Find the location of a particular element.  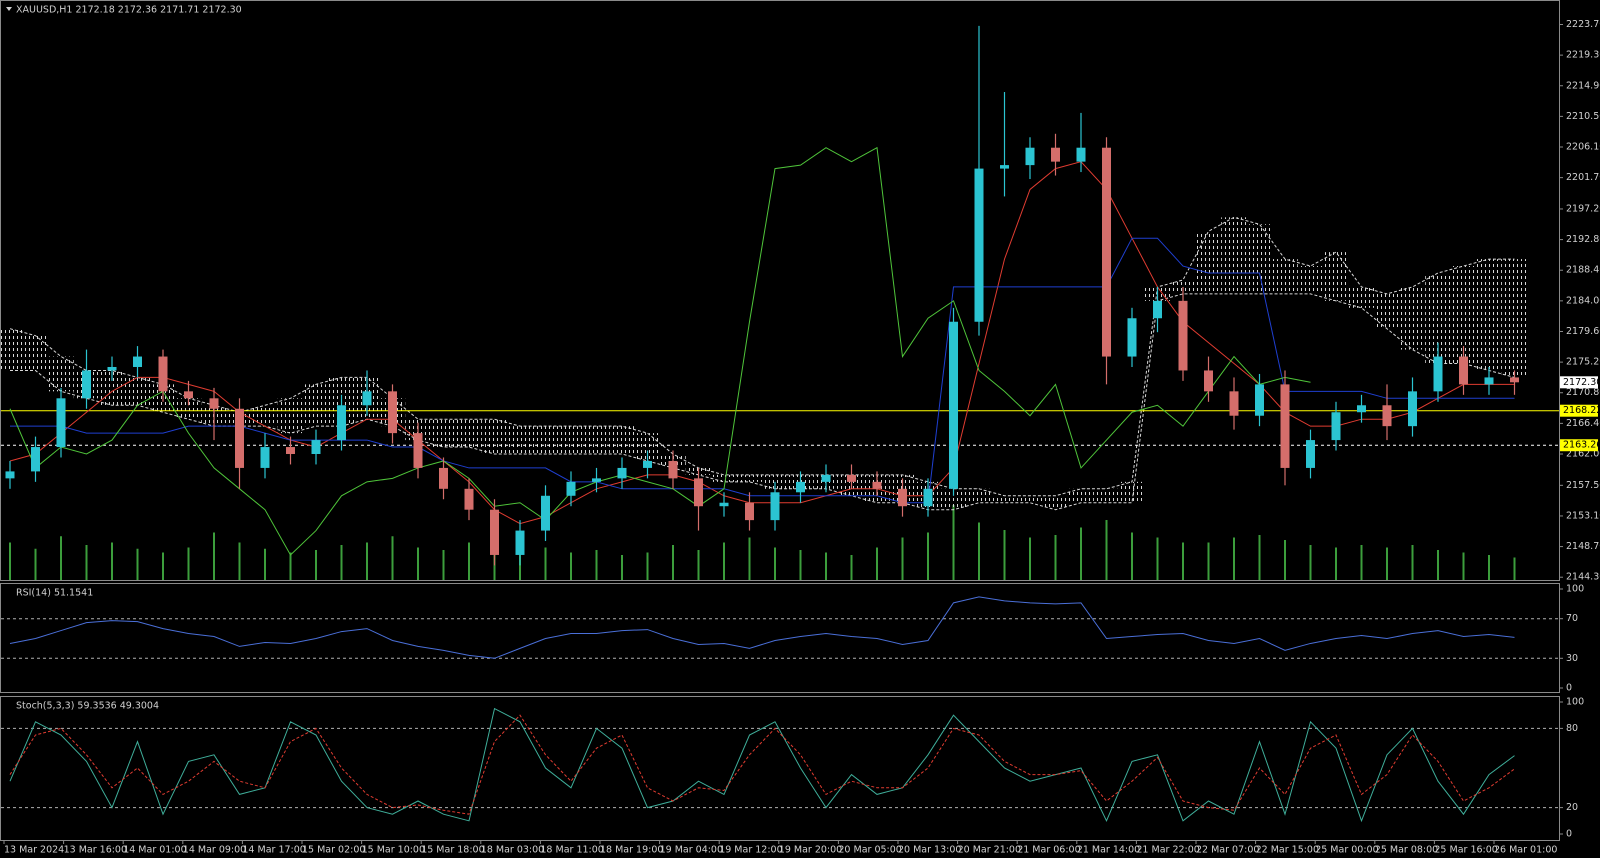

indicator-line is located at coordinates (762, 764).